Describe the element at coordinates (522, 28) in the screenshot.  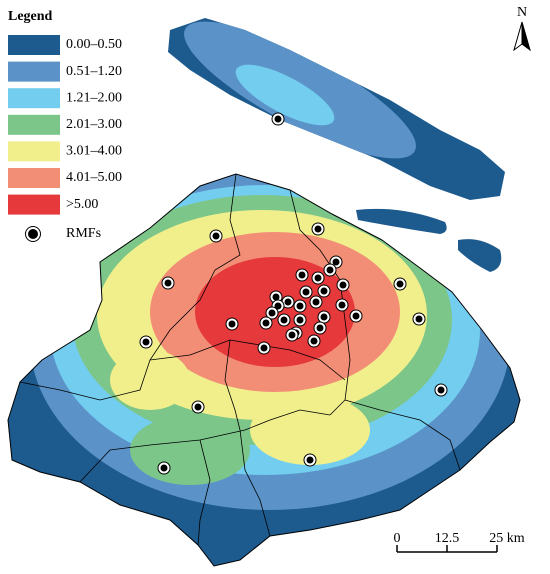
I see `north-arrow: N` at that location.